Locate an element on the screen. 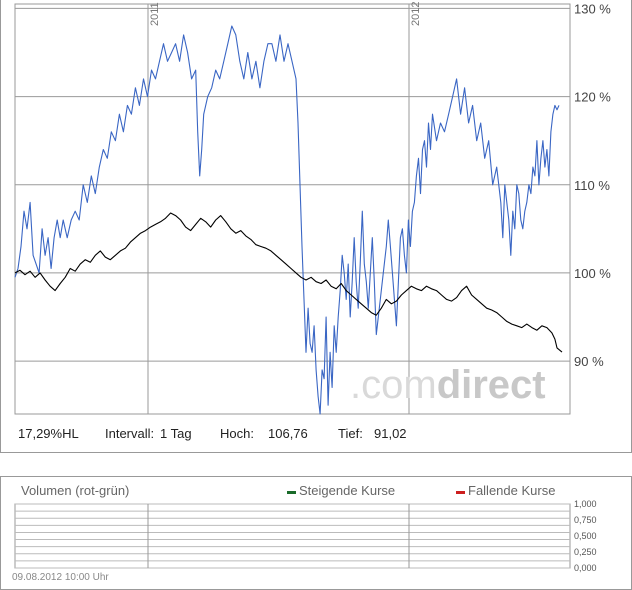 The width and height of the screenshot is (632, 590). comdirect-watermark: .comdirect is located at coordinates (448, 385).